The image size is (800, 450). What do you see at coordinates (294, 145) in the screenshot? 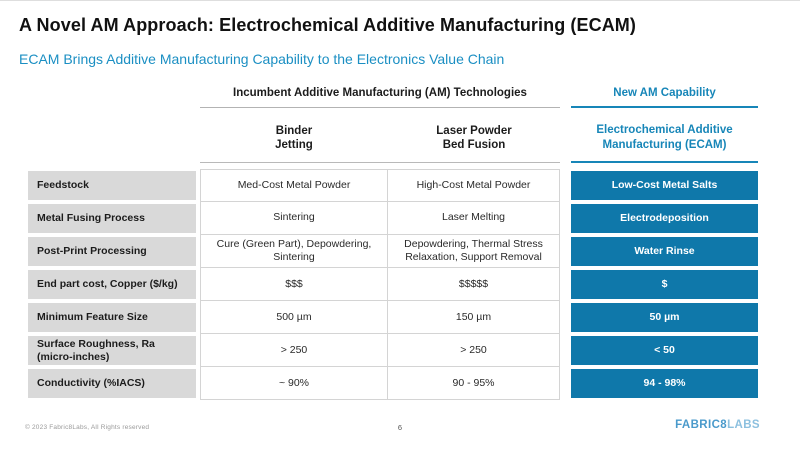
I see `column-header-line: Jetting` at bounding box center [294, 145].